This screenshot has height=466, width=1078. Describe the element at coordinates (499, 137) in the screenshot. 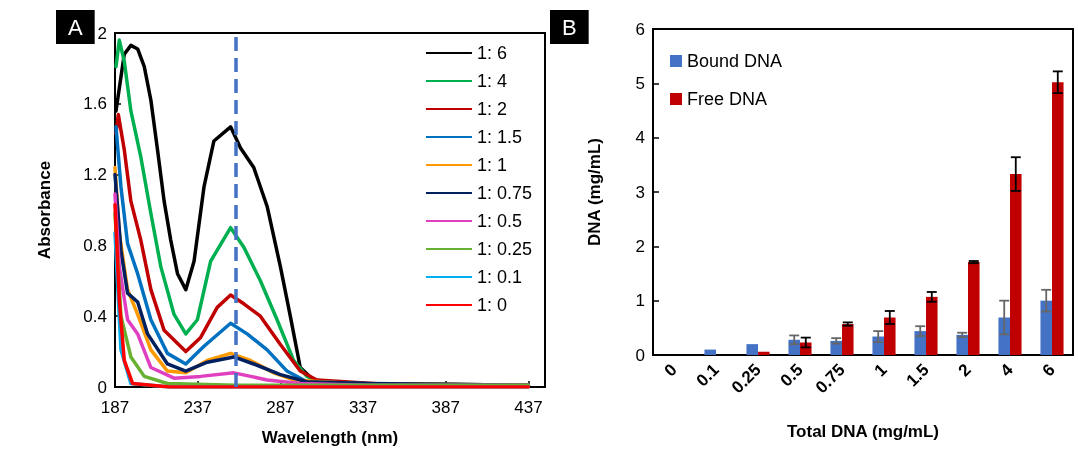

I see `legend-label: 1: 1.5` at that location.